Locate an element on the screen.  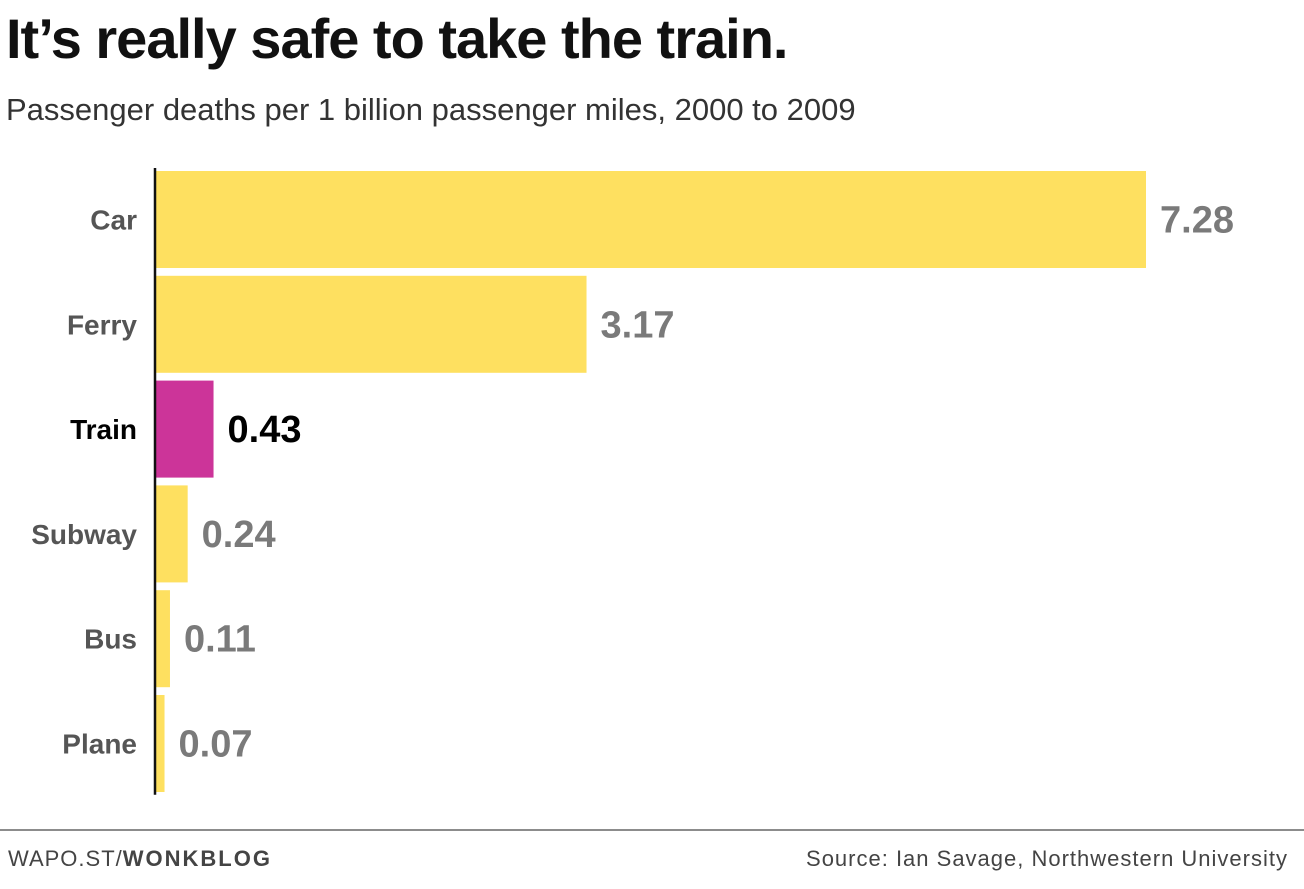
category-label-car: Car is located at coordinates (113, 220).